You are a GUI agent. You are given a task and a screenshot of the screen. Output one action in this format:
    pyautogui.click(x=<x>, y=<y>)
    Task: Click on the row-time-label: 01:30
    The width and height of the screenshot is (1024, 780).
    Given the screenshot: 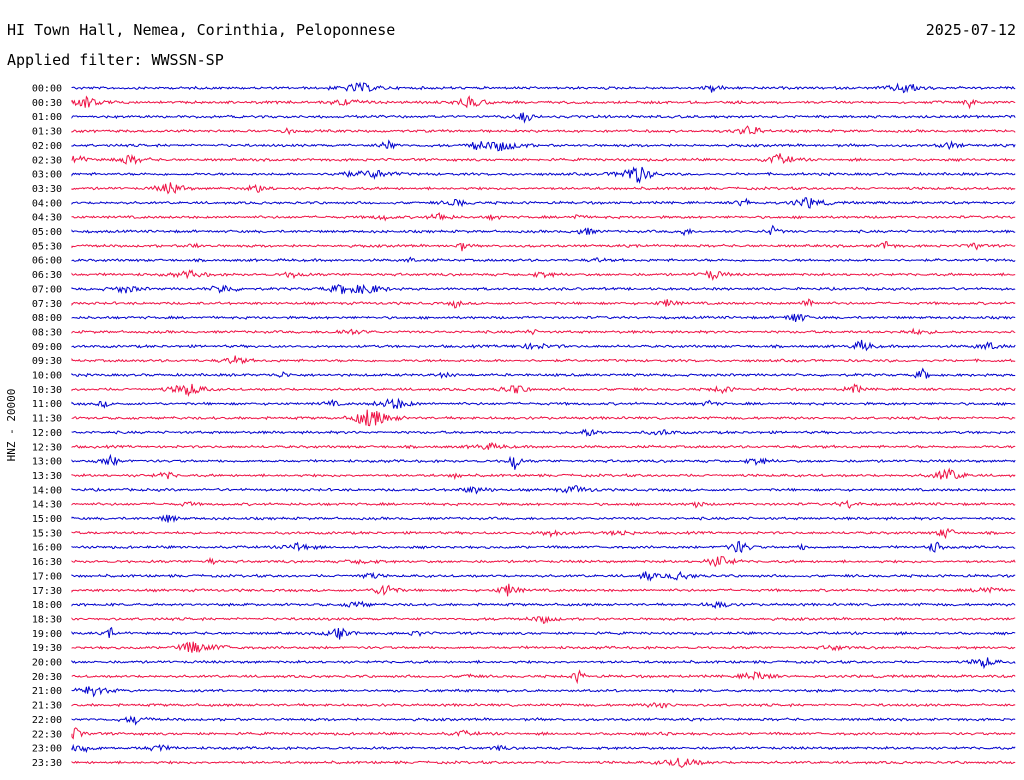 What is the action you would take?
    pyautogui.click(x=47, y=132)
    